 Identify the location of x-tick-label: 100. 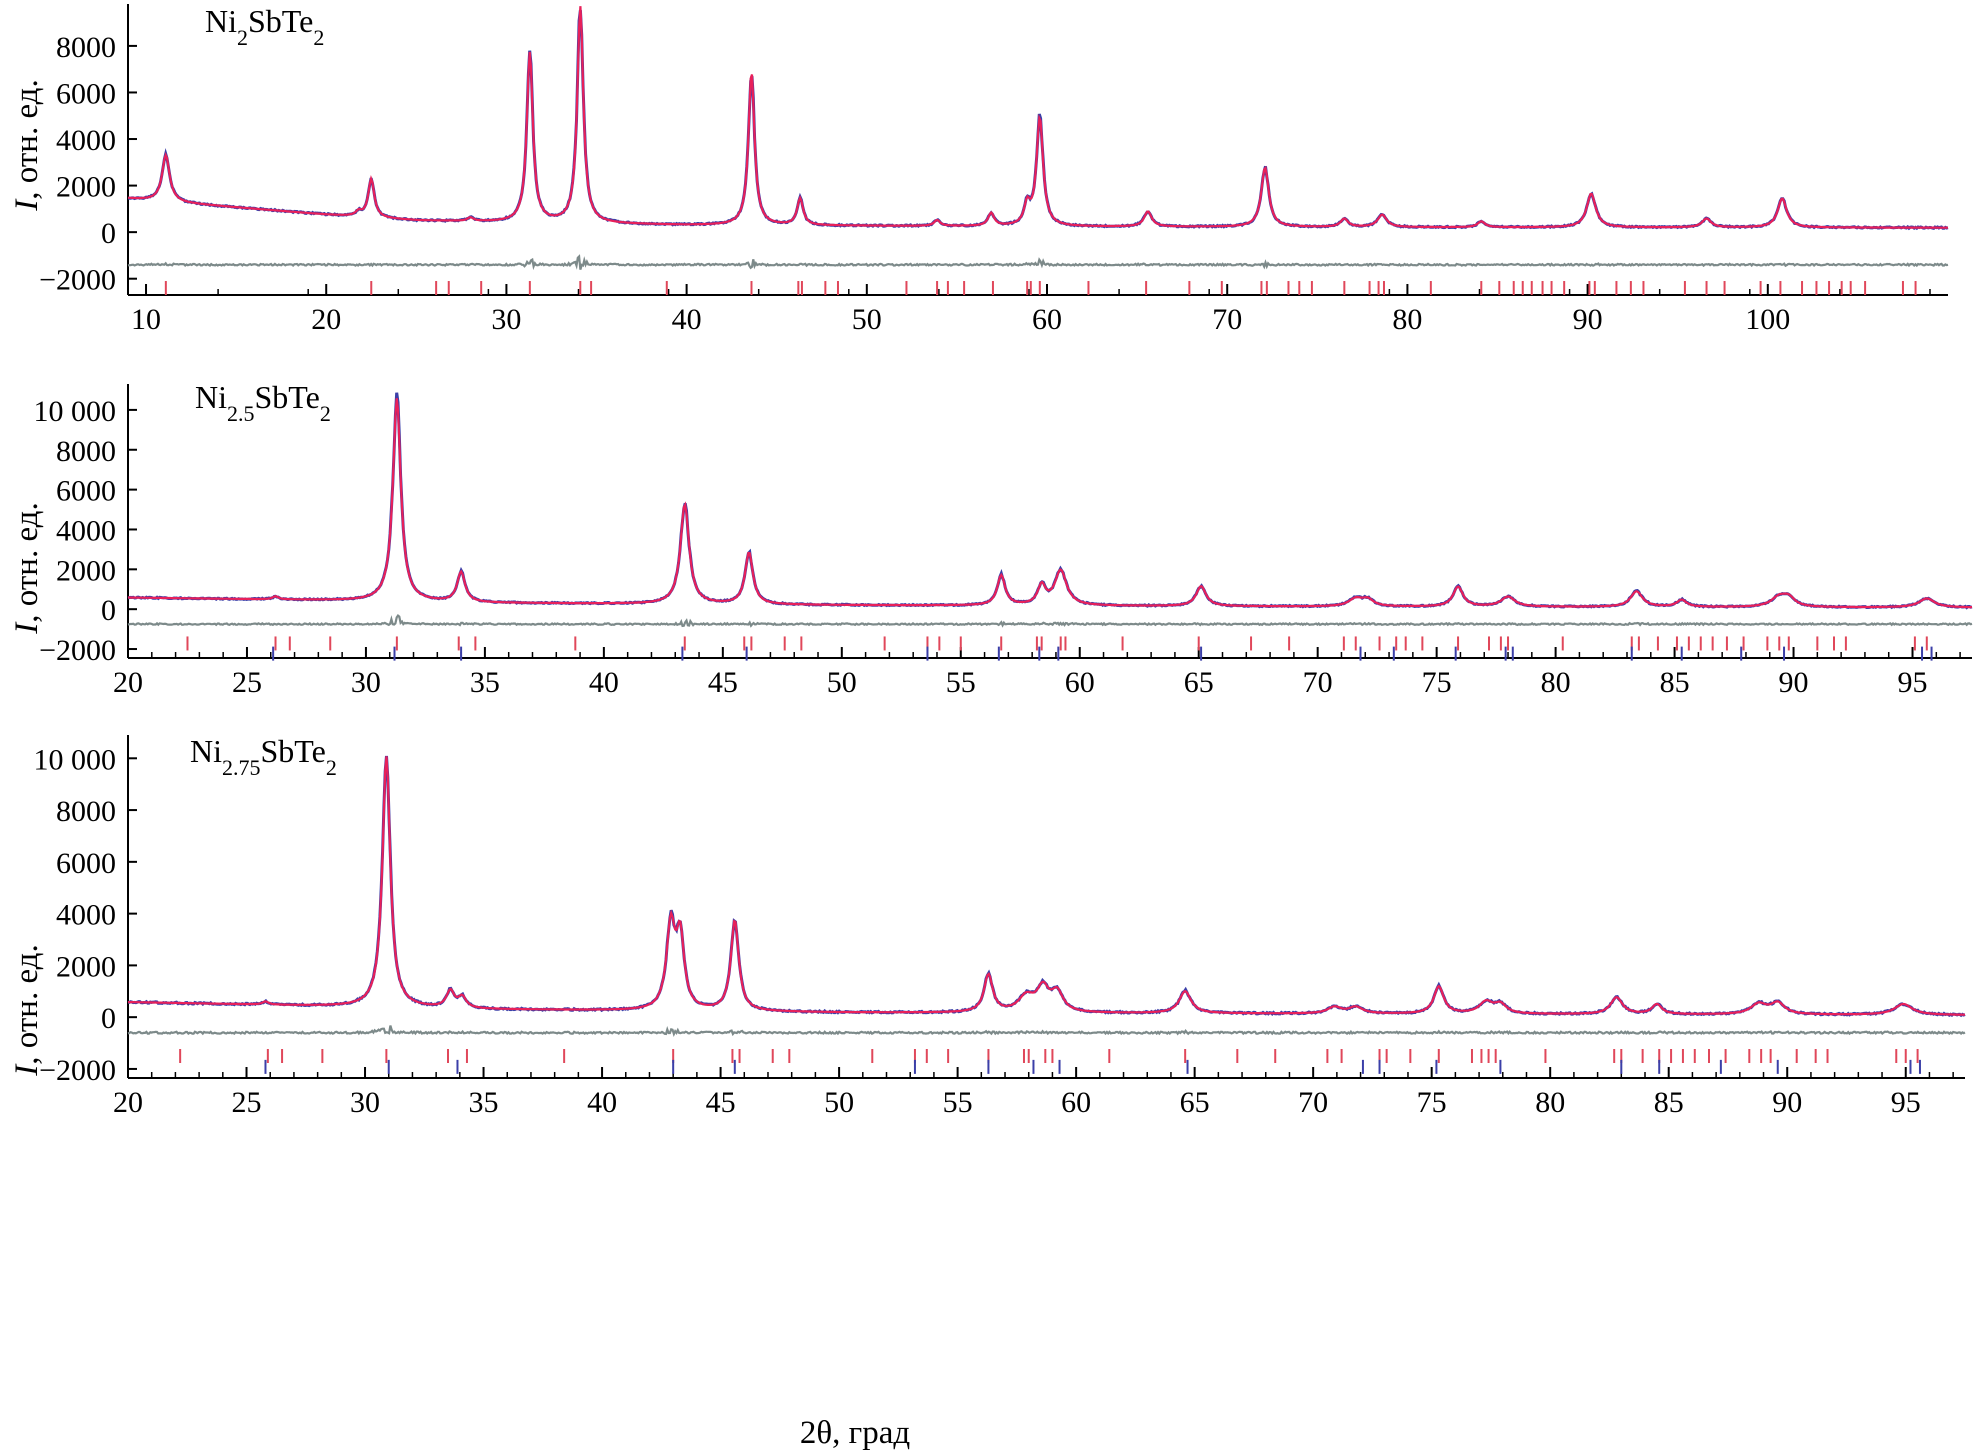
(1767, 319).